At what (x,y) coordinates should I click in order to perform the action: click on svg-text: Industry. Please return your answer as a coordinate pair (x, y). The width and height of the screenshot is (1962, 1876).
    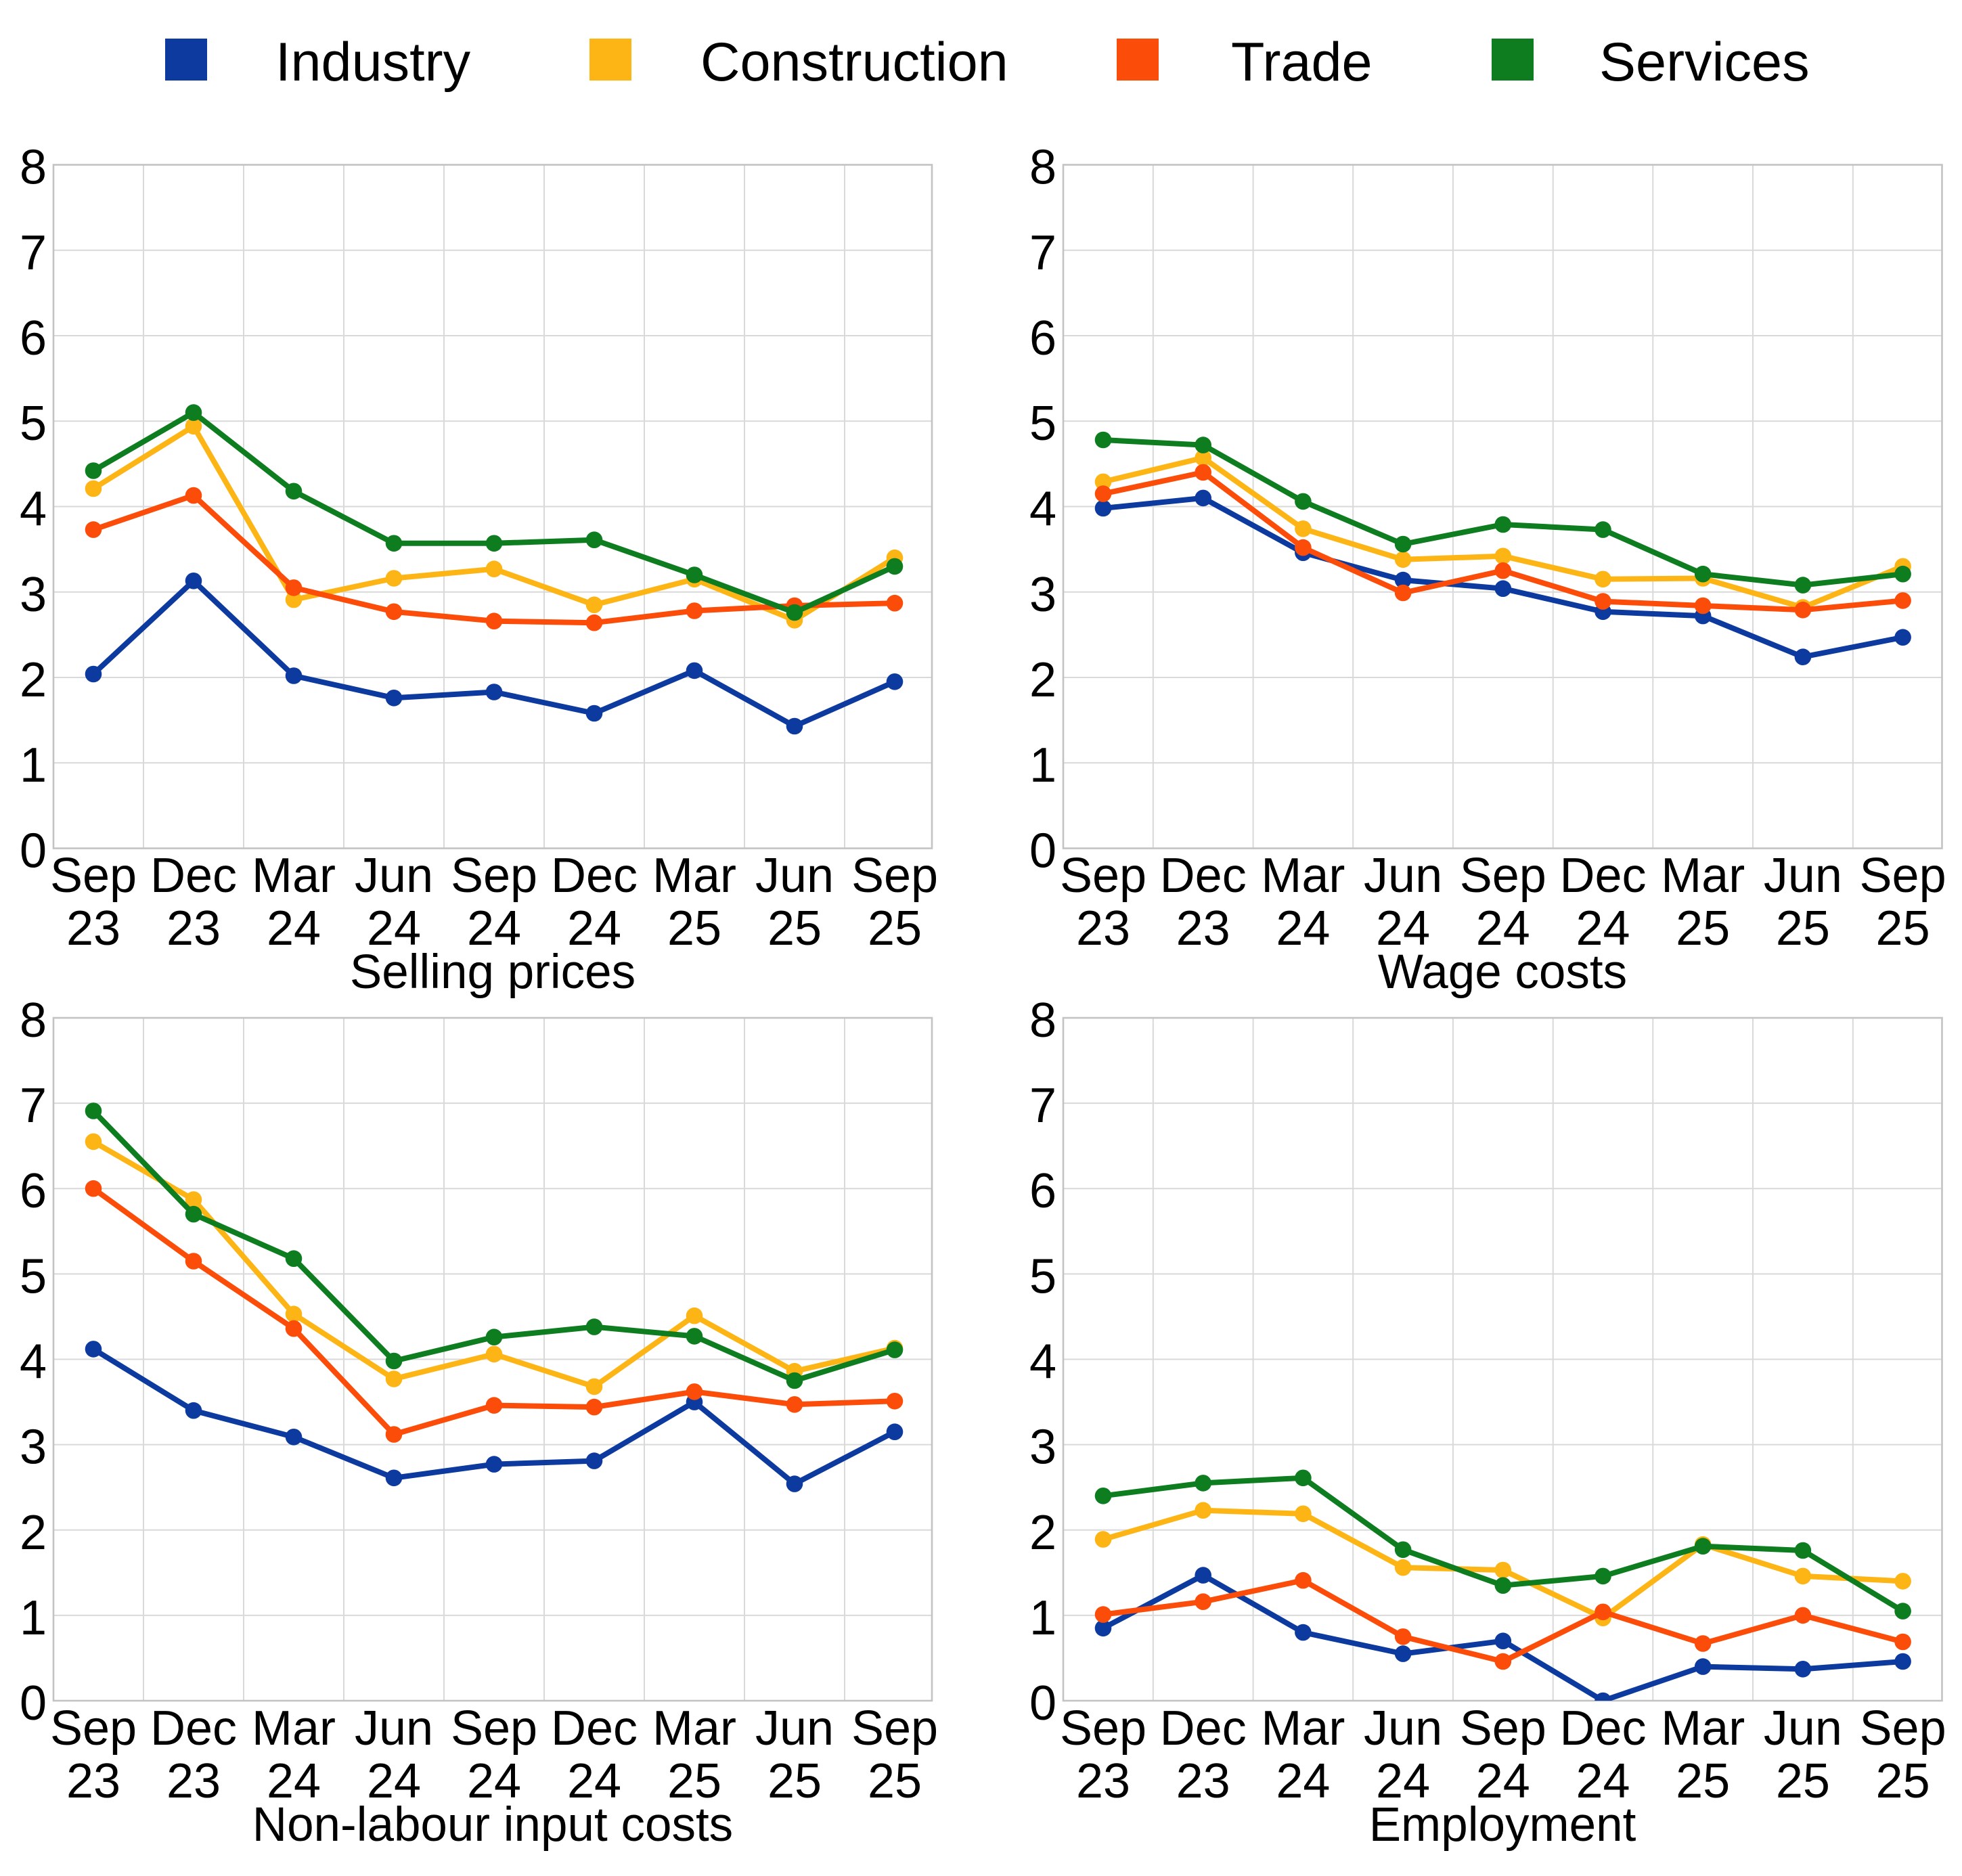
    Looking at the image, I should click on (373, 63).